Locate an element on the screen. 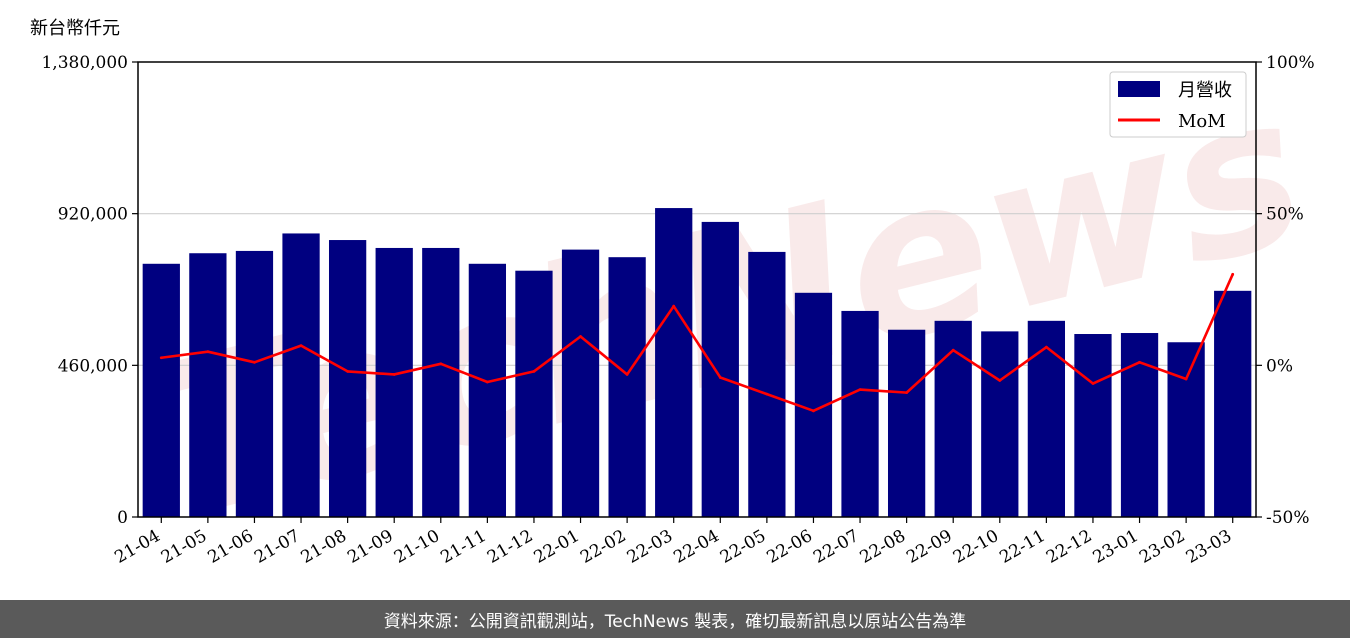  x-tick-label: 23-02 is located at coordinates (1162, 547).